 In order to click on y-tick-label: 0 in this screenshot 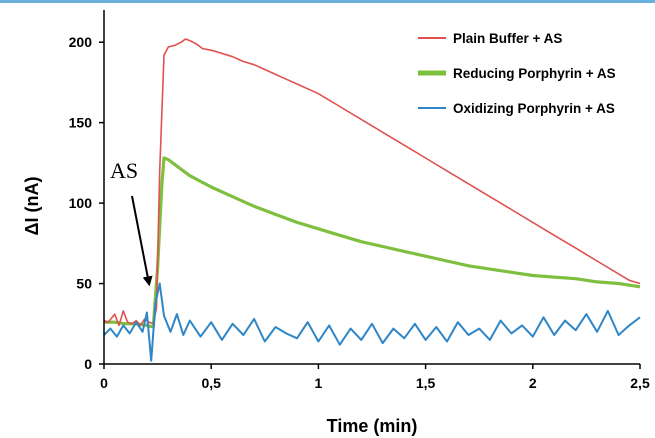, I will do `click(88, 364)`.